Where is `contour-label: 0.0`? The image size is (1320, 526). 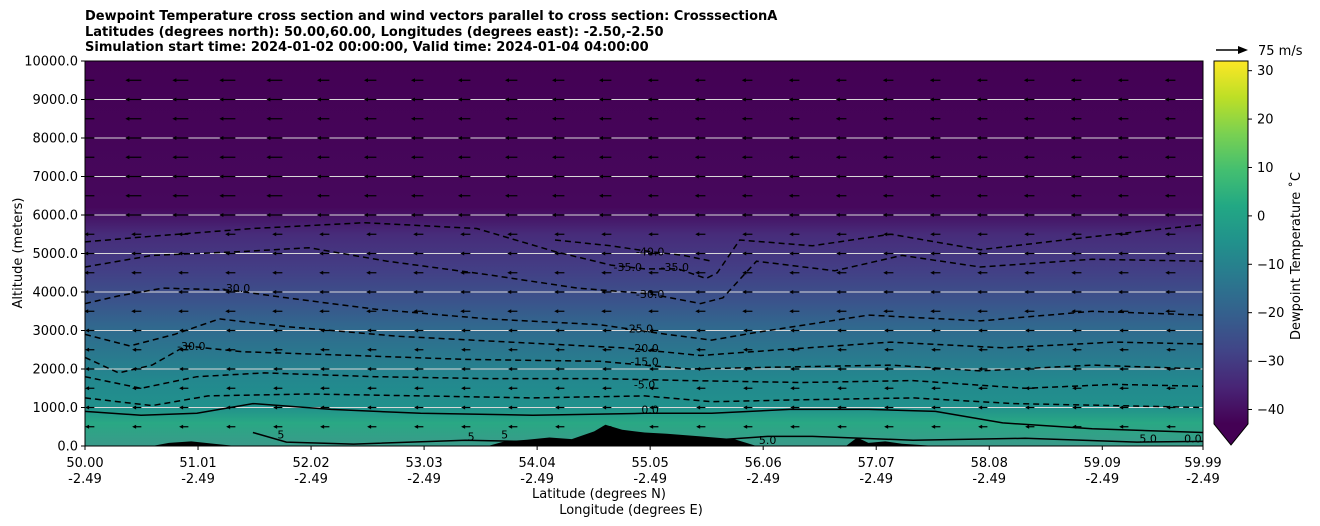 contour-label: 0.0 is located at coordinates (1193, 438).